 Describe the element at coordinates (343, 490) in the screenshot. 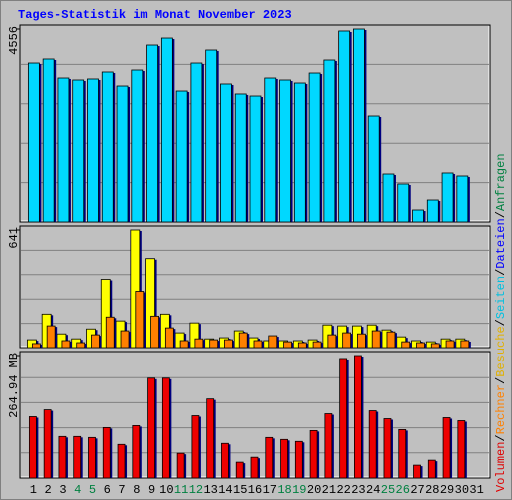

I see `x-tick-label: 22` at that location.